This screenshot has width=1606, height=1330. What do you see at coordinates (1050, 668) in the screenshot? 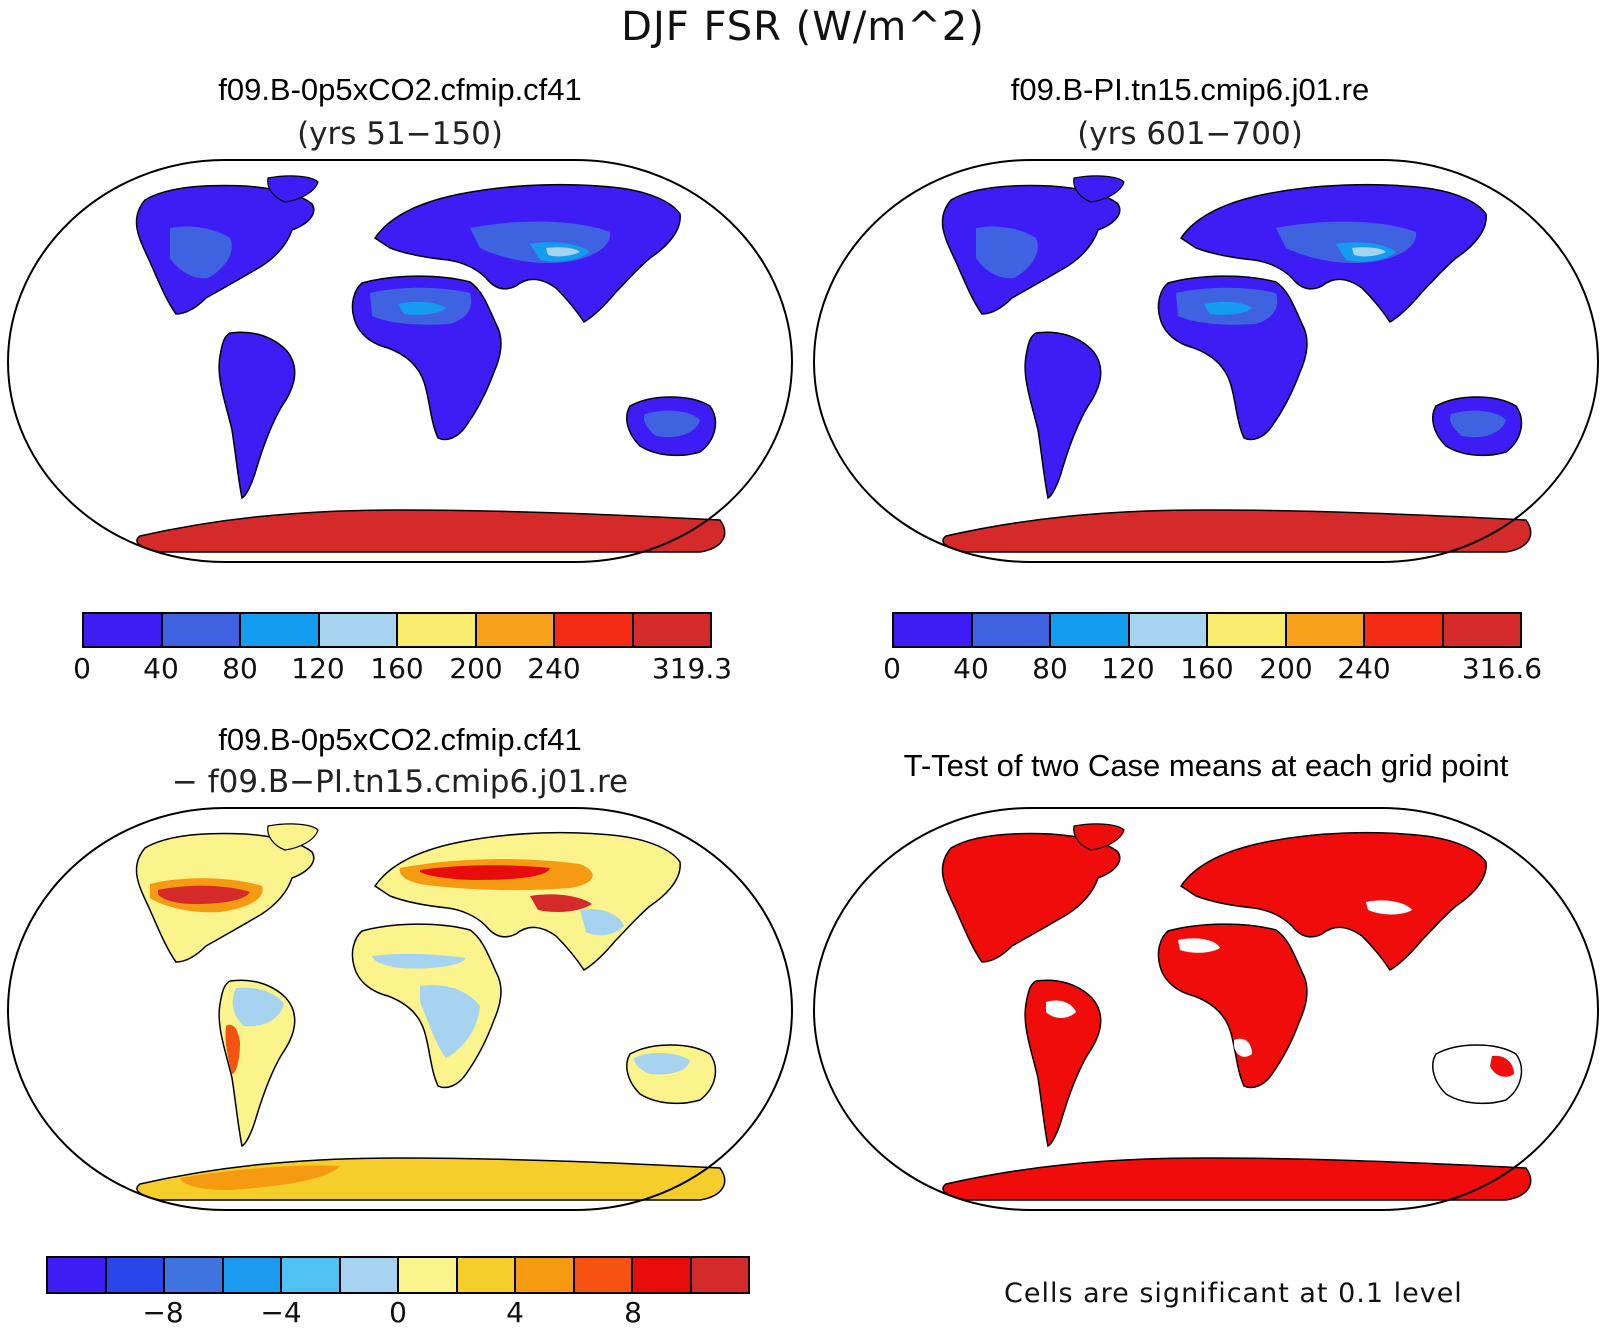
I see `panel2-colorbar-label-3: 80` at bounding box center [1050, 668].